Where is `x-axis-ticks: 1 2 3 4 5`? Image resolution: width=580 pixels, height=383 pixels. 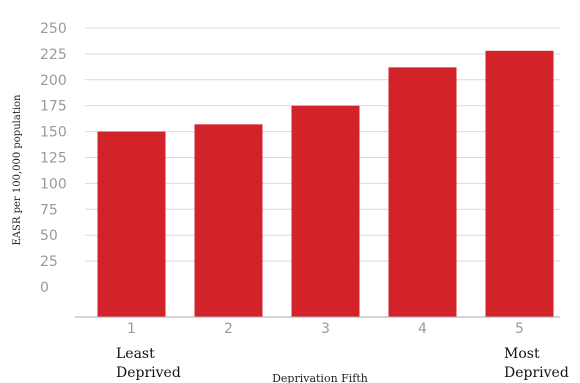
x-axis-ticks: 1 2 3 4 5 is located at coordinates (325, 329).